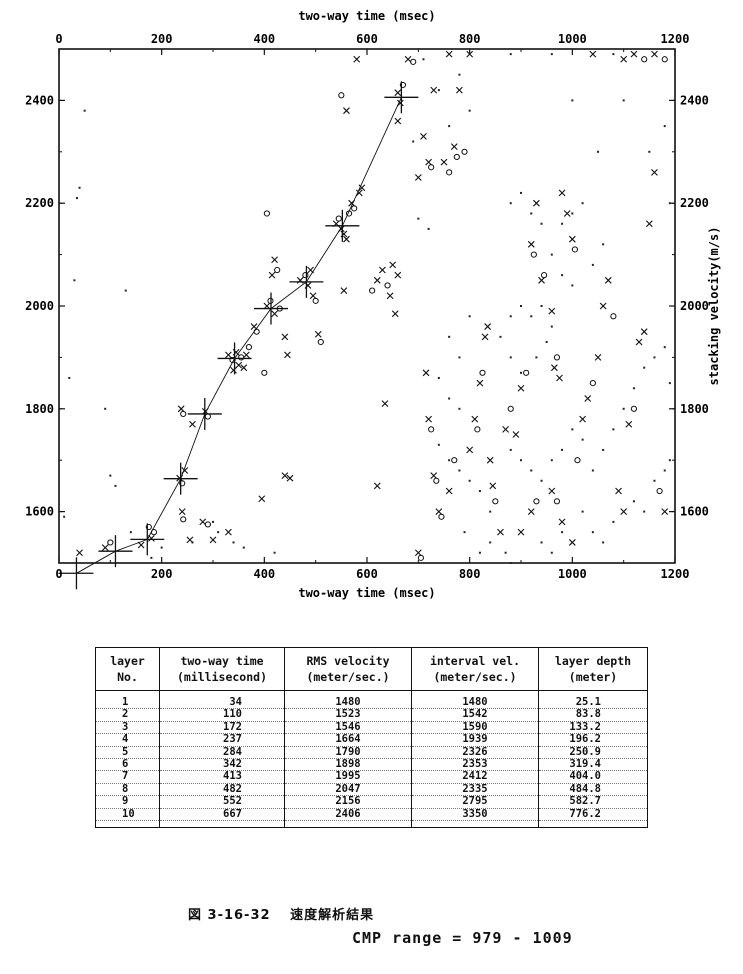 The width and height of the screenshot is (743, 974). I want to click on y-tick-label-left: 2200, so click(39, 203).